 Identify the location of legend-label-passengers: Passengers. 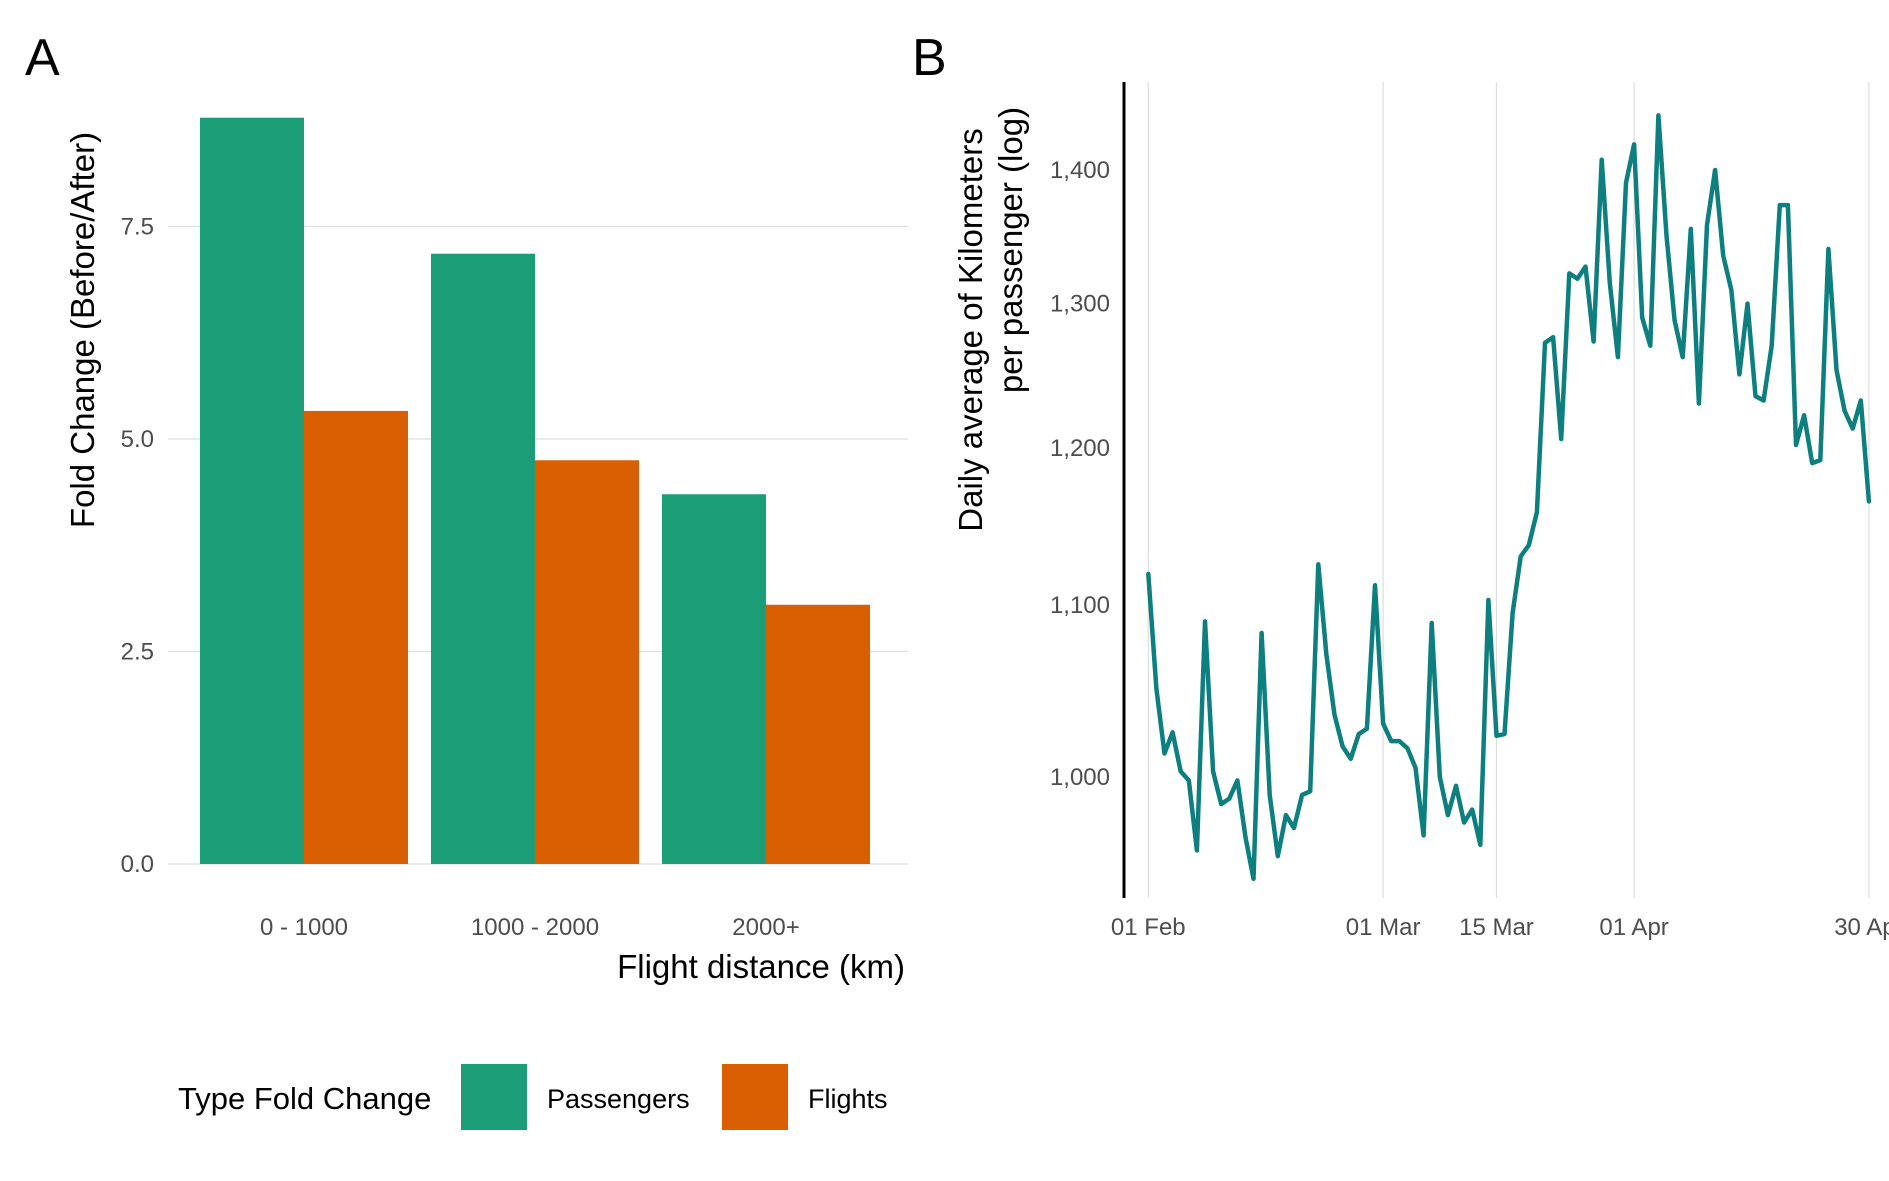
(618, 1099).